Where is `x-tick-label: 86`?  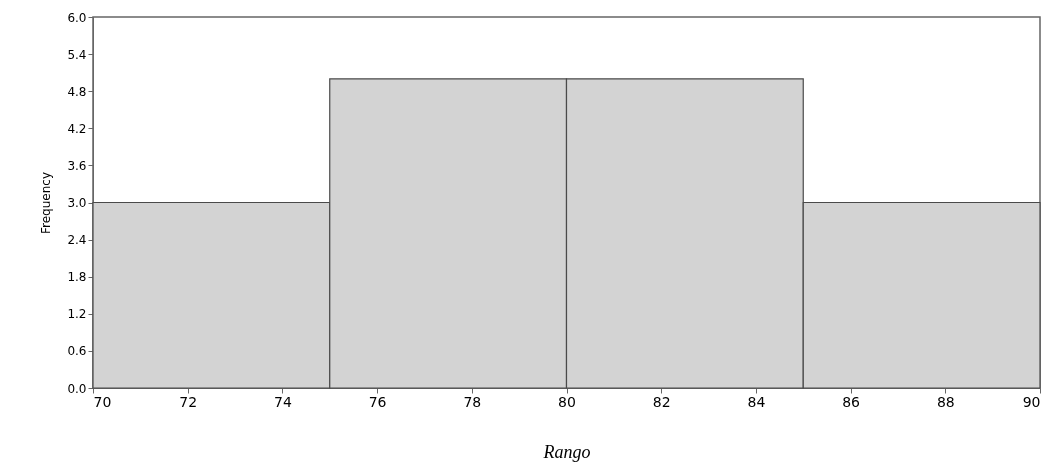
x-tick-label: 86 is located at coordinates (851, 401).